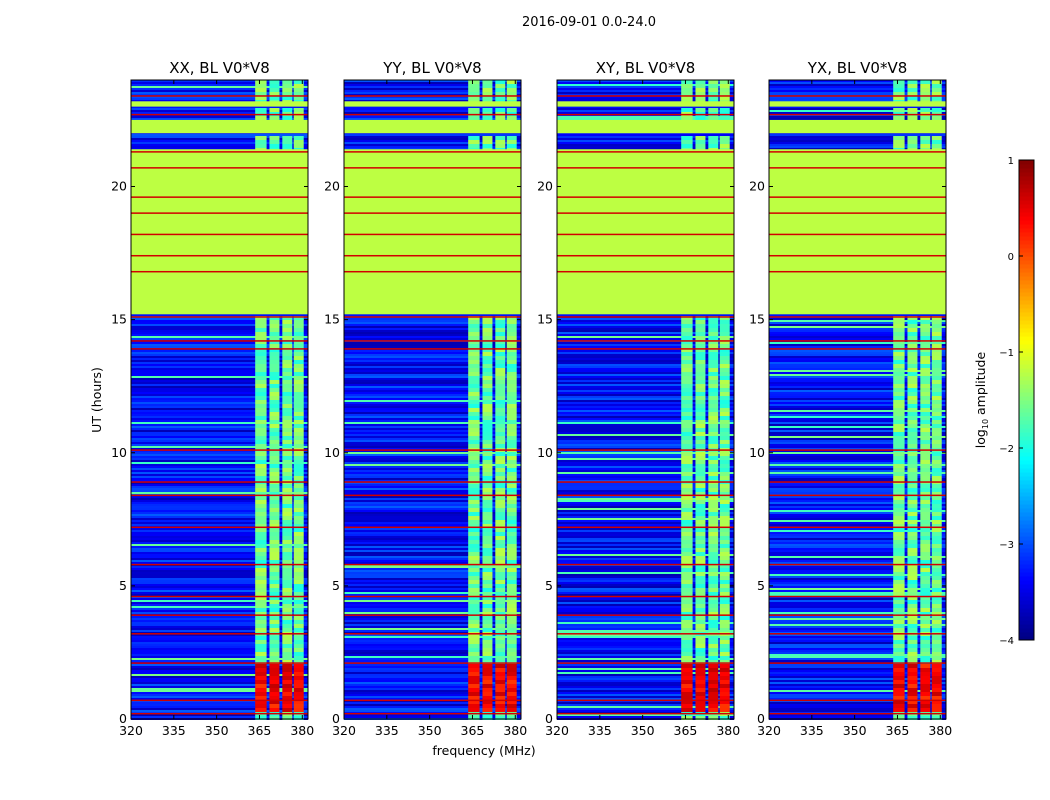 The image size is (1050, 800). What do you see at coordinates (761, 718) in the screenshot?
I see `y-tick-label: 0` at bounding box center [761, 718].